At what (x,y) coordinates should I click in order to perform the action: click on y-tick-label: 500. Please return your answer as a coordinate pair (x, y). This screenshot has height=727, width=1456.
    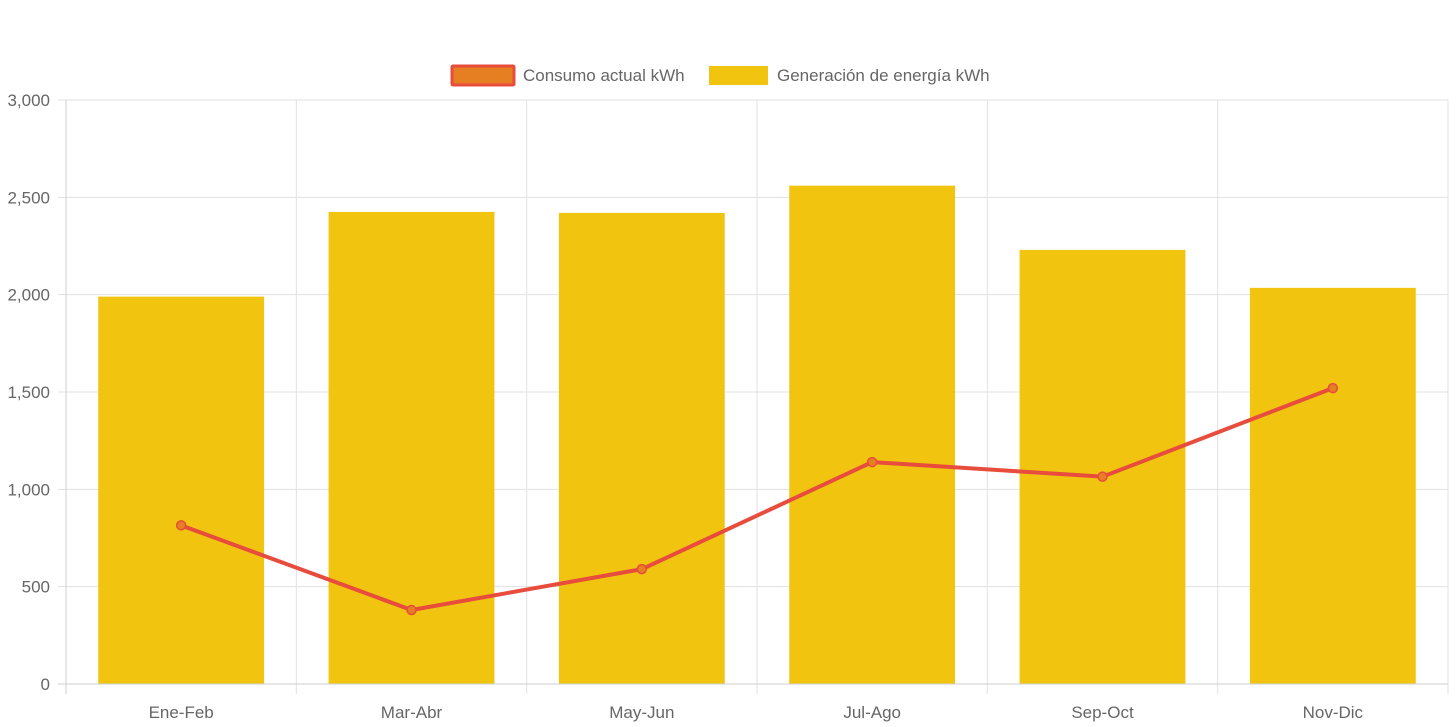
    Looking at the image, I should click on (36, 587).